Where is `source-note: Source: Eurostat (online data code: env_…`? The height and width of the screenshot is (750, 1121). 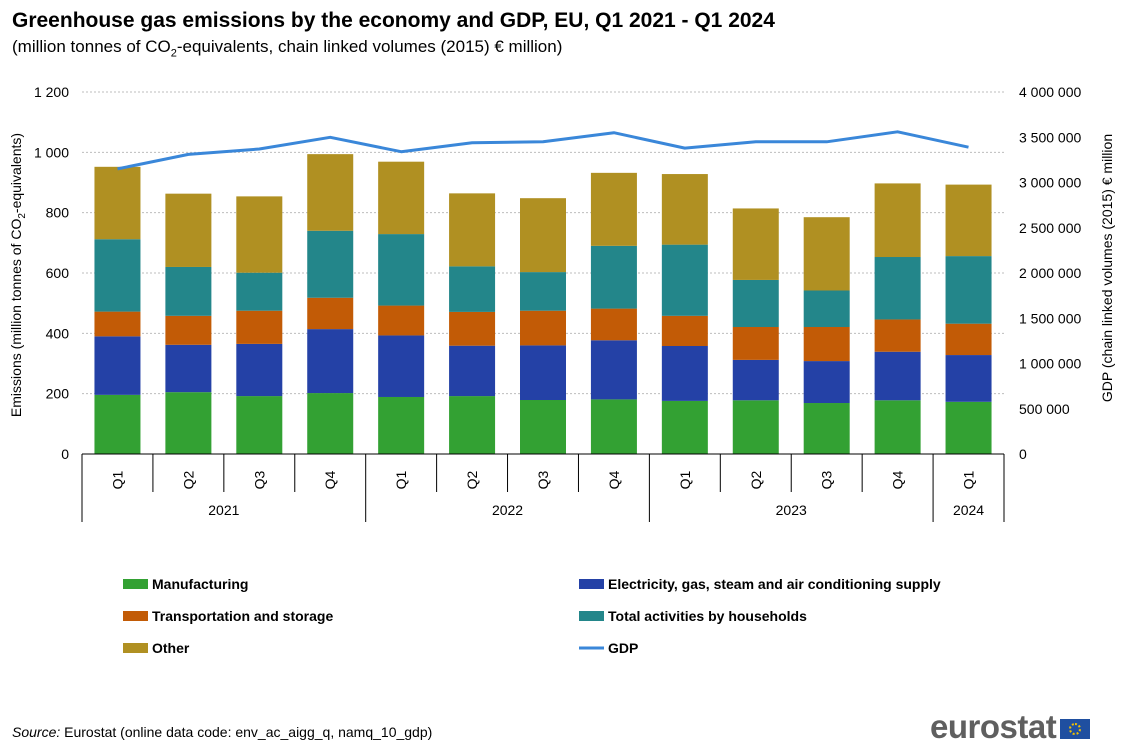 source-note: Source: Eurostat (online data code: env_… is located at coordinates (222, 732).